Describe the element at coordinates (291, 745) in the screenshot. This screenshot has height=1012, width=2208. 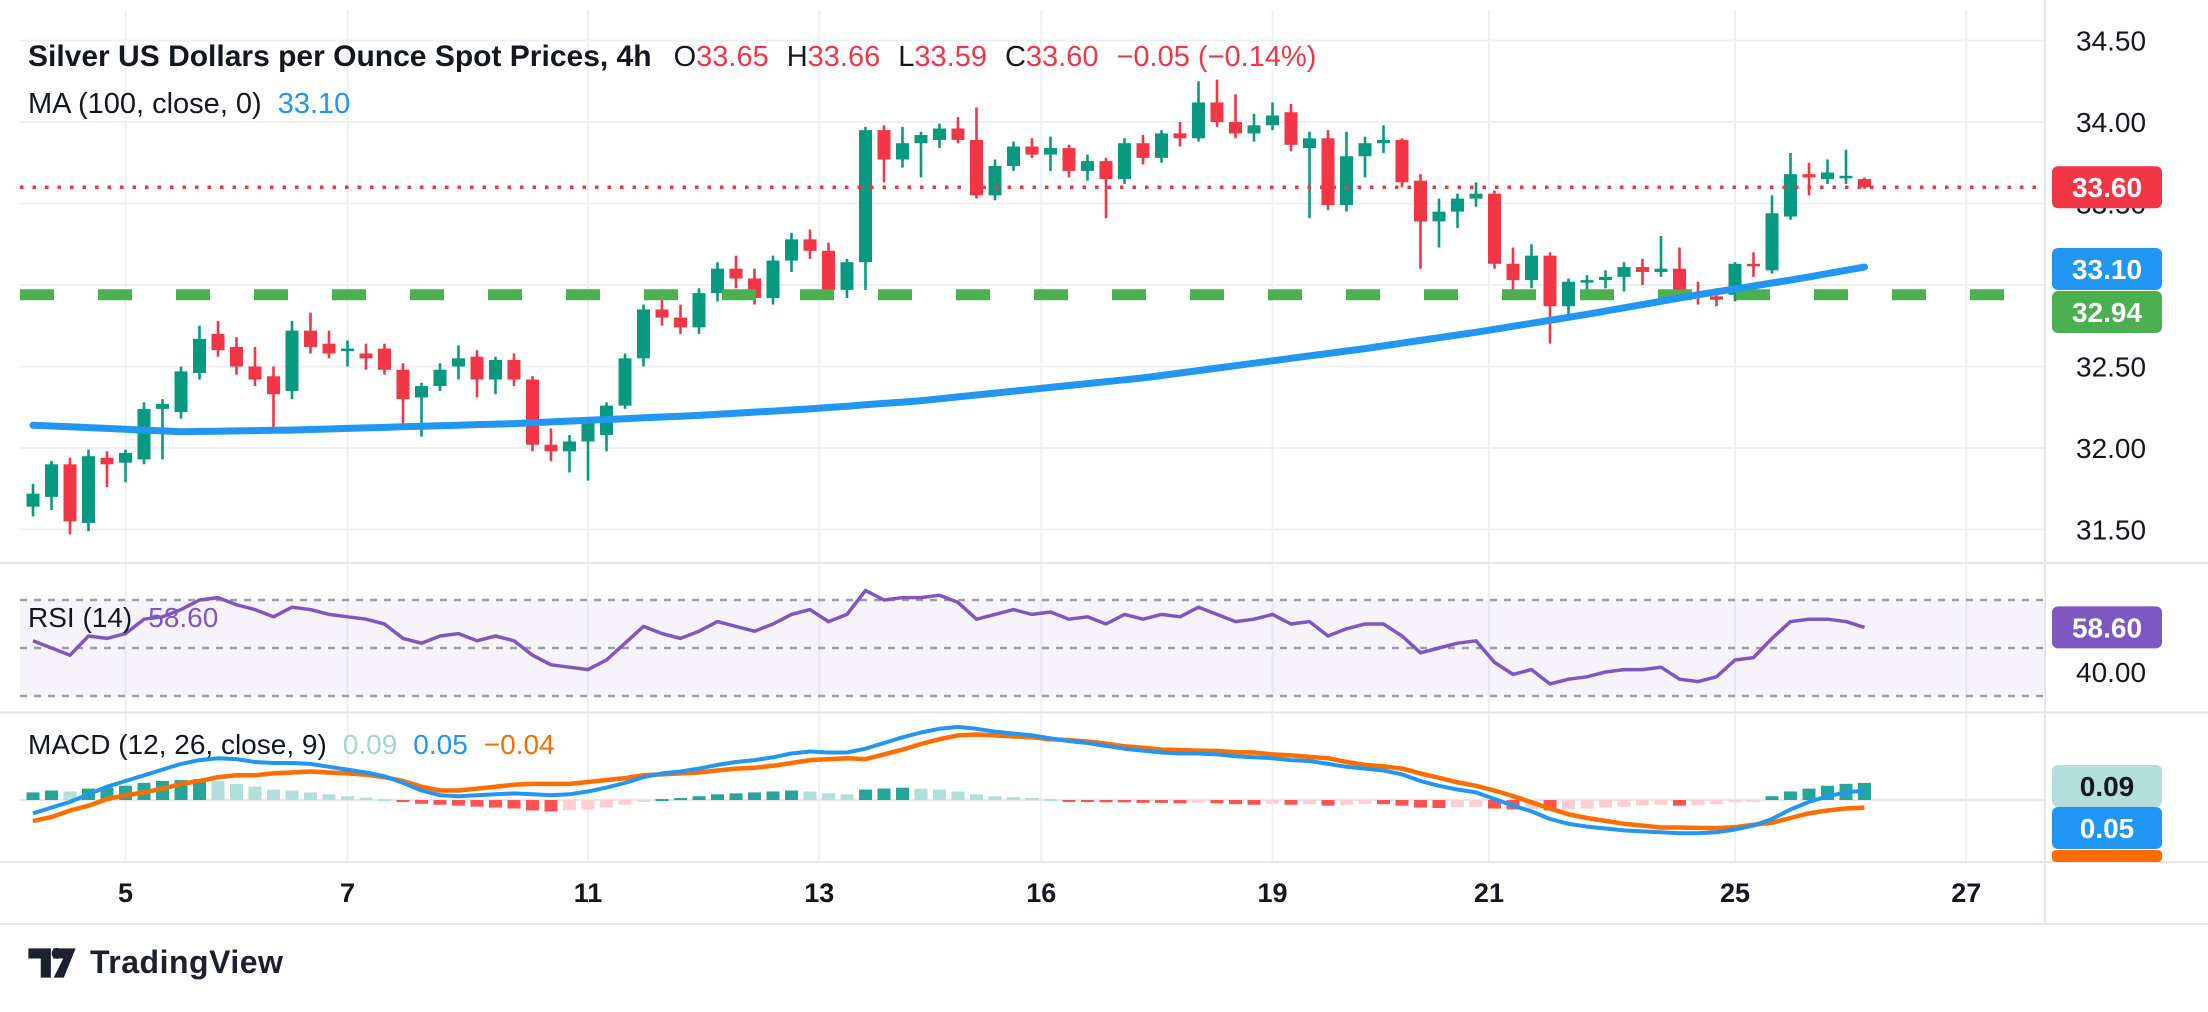
I see `macd-legend: MACD (12, 26, close, 9) 0.09 0.05 −0.04` at that location.